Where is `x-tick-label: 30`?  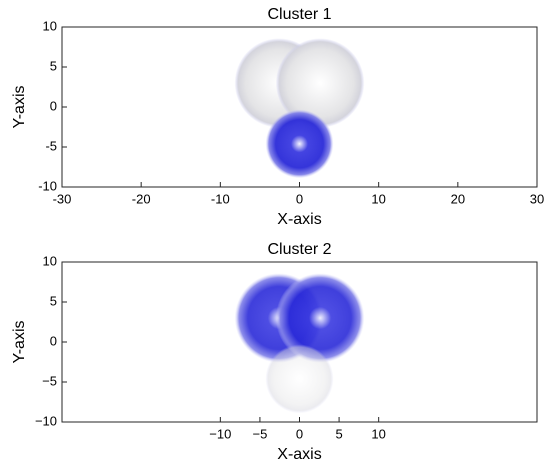 x-tick-label: 30 is located at coordinates (537, 198).